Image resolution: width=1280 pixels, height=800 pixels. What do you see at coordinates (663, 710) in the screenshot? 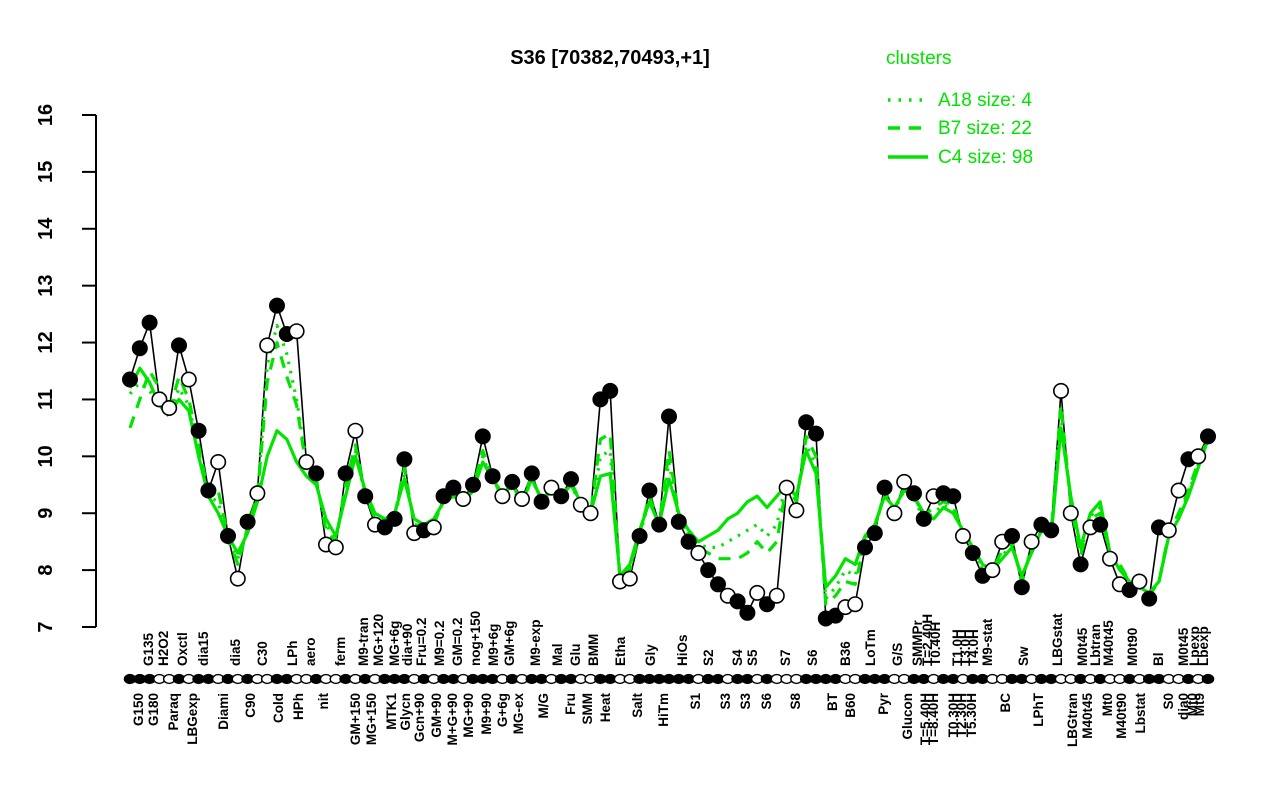
I see `x-label-bottom: HiTm` at bounding box center [663, 710].